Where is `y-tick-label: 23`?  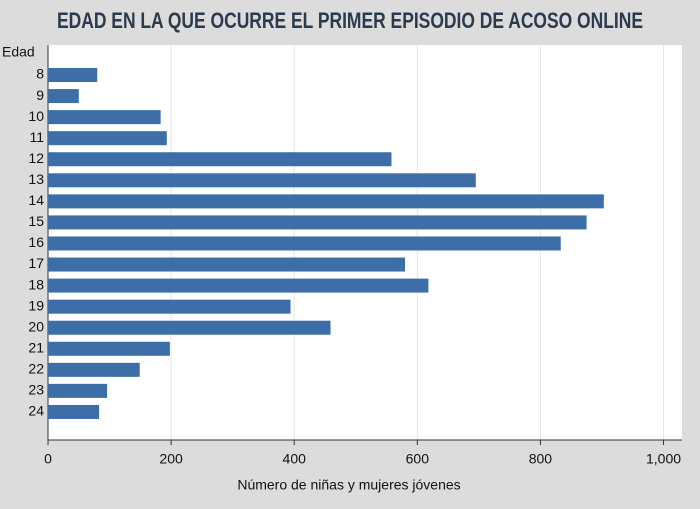 y-tick-label: 23 is located at coordinates (36, 390).